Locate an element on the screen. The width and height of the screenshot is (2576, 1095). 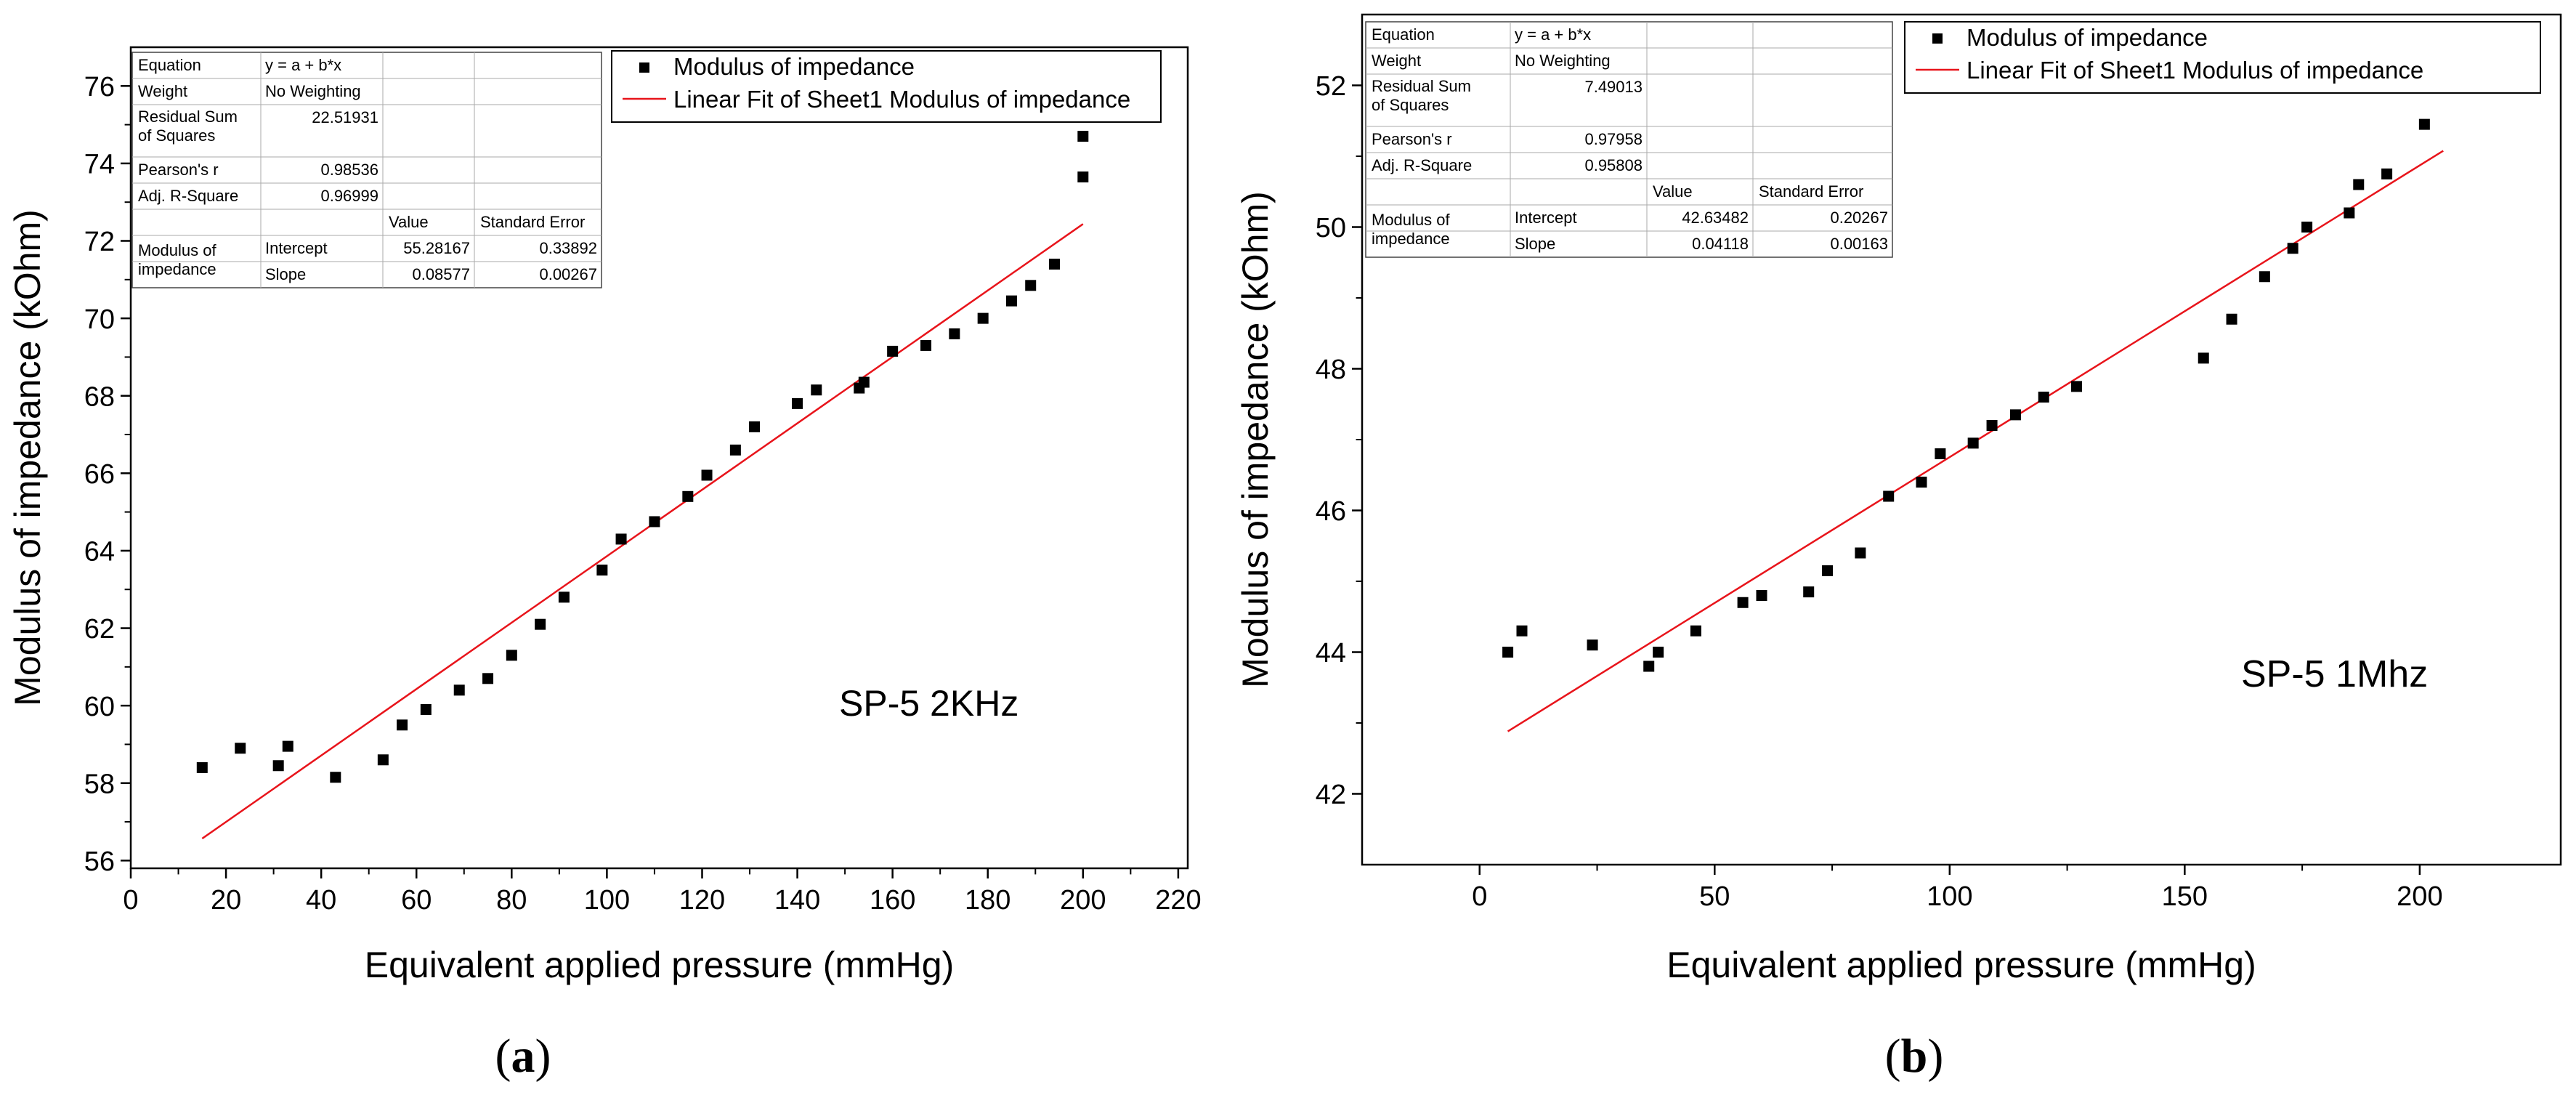
table-param-stderr: 0.00267 is located at coordinates (568, 274).